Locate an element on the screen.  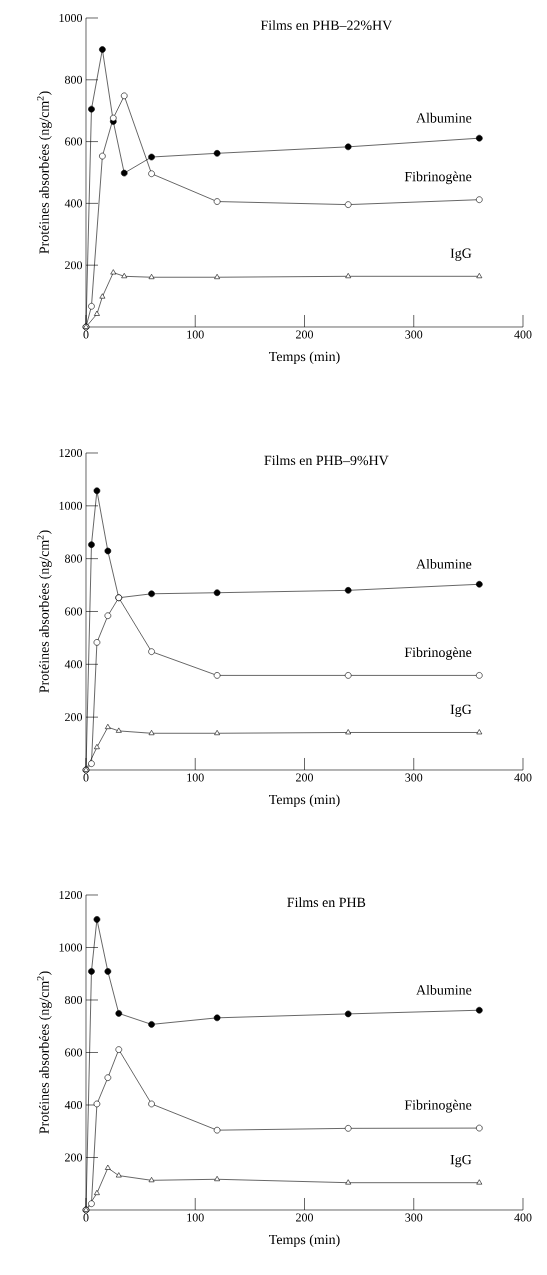
chart-title: Films en PHB–22%HV is located at coordinates (326, 25).